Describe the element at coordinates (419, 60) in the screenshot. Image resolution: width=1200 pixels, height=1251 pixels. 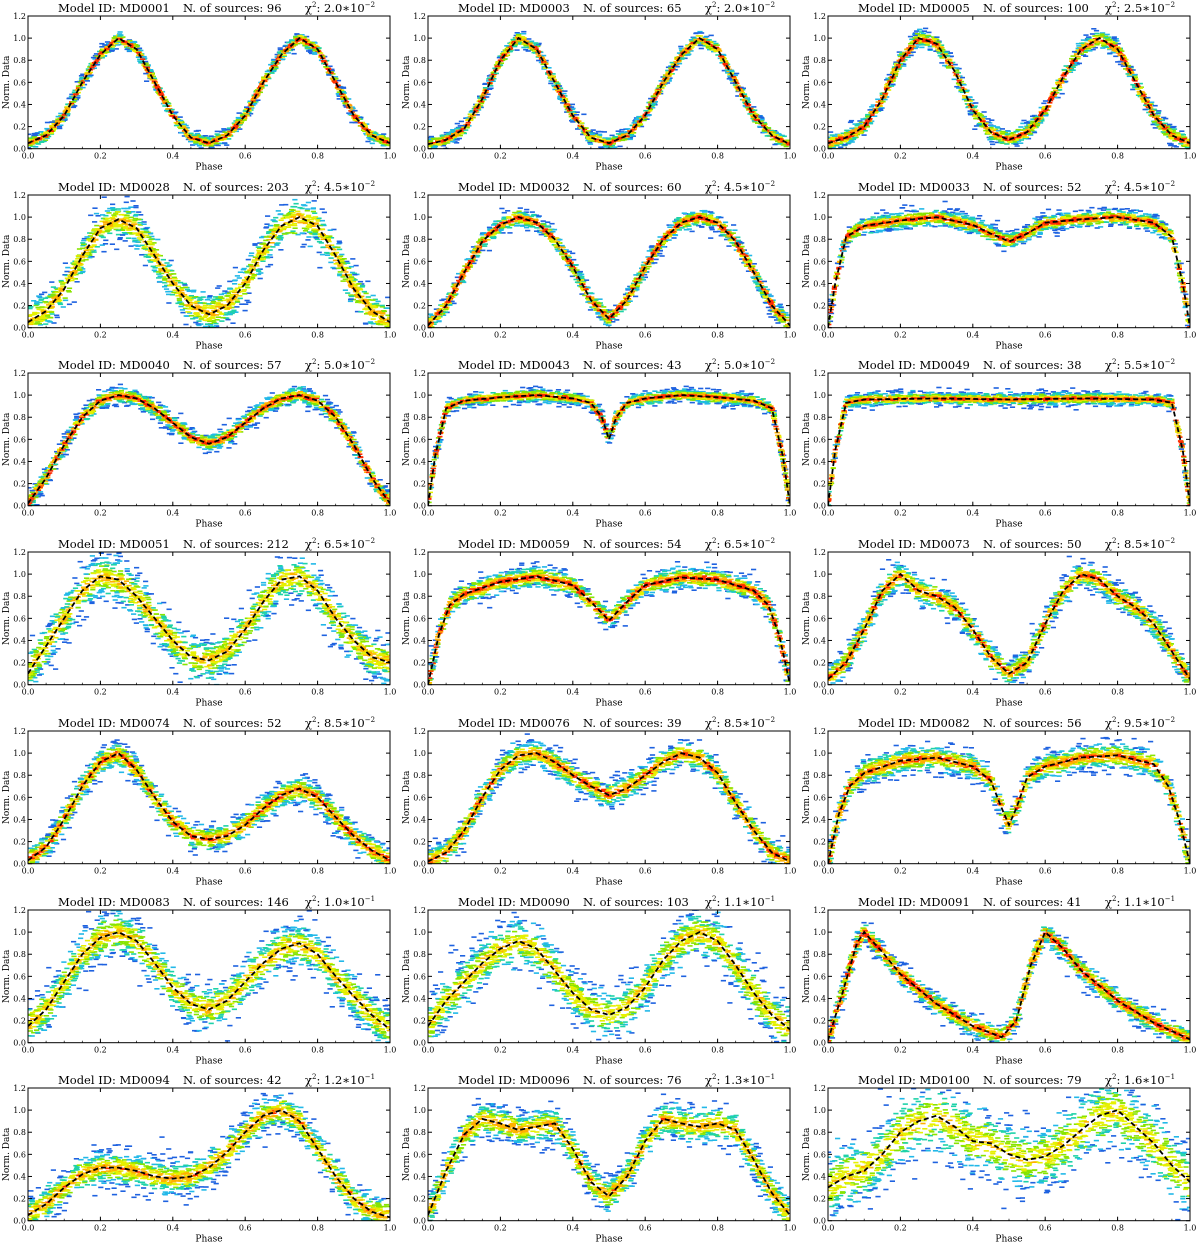
I see `y-tick-label: 0.8` at that location.